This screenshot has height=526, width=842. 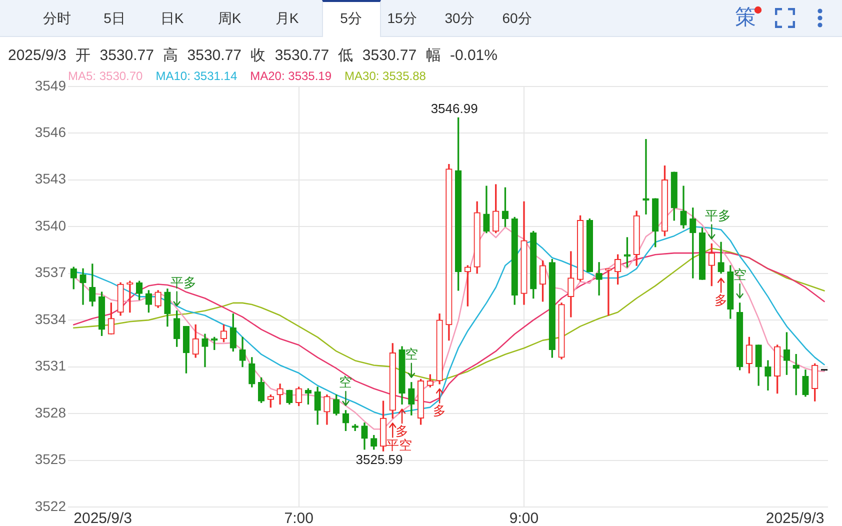 I want to click on text: 5日, so click(x=114, y=18).